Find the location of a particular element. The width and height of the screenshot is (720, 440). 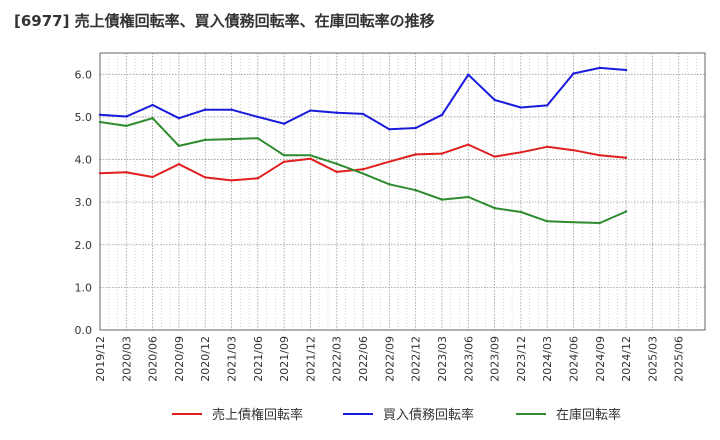

legend: 売上債権回転率 買入債務回転率 在庫回転率 is located at coordinates (396, 415).